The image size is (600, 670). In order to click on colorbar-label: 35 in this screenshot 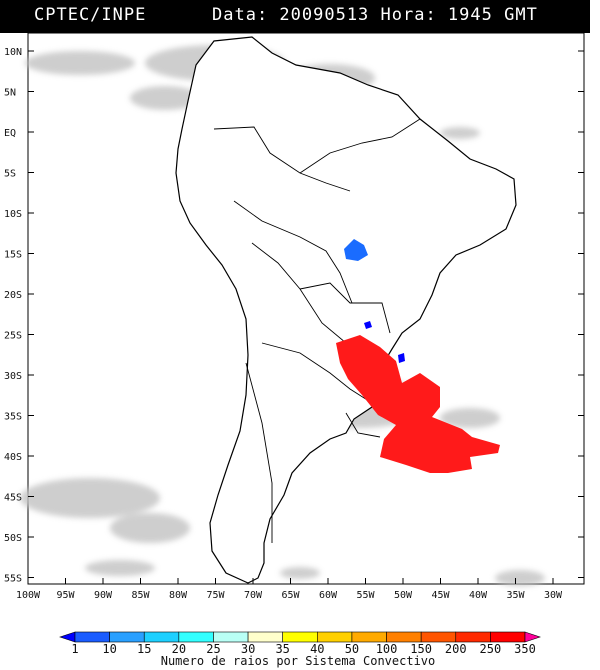, I will do `click(282, 649)`.